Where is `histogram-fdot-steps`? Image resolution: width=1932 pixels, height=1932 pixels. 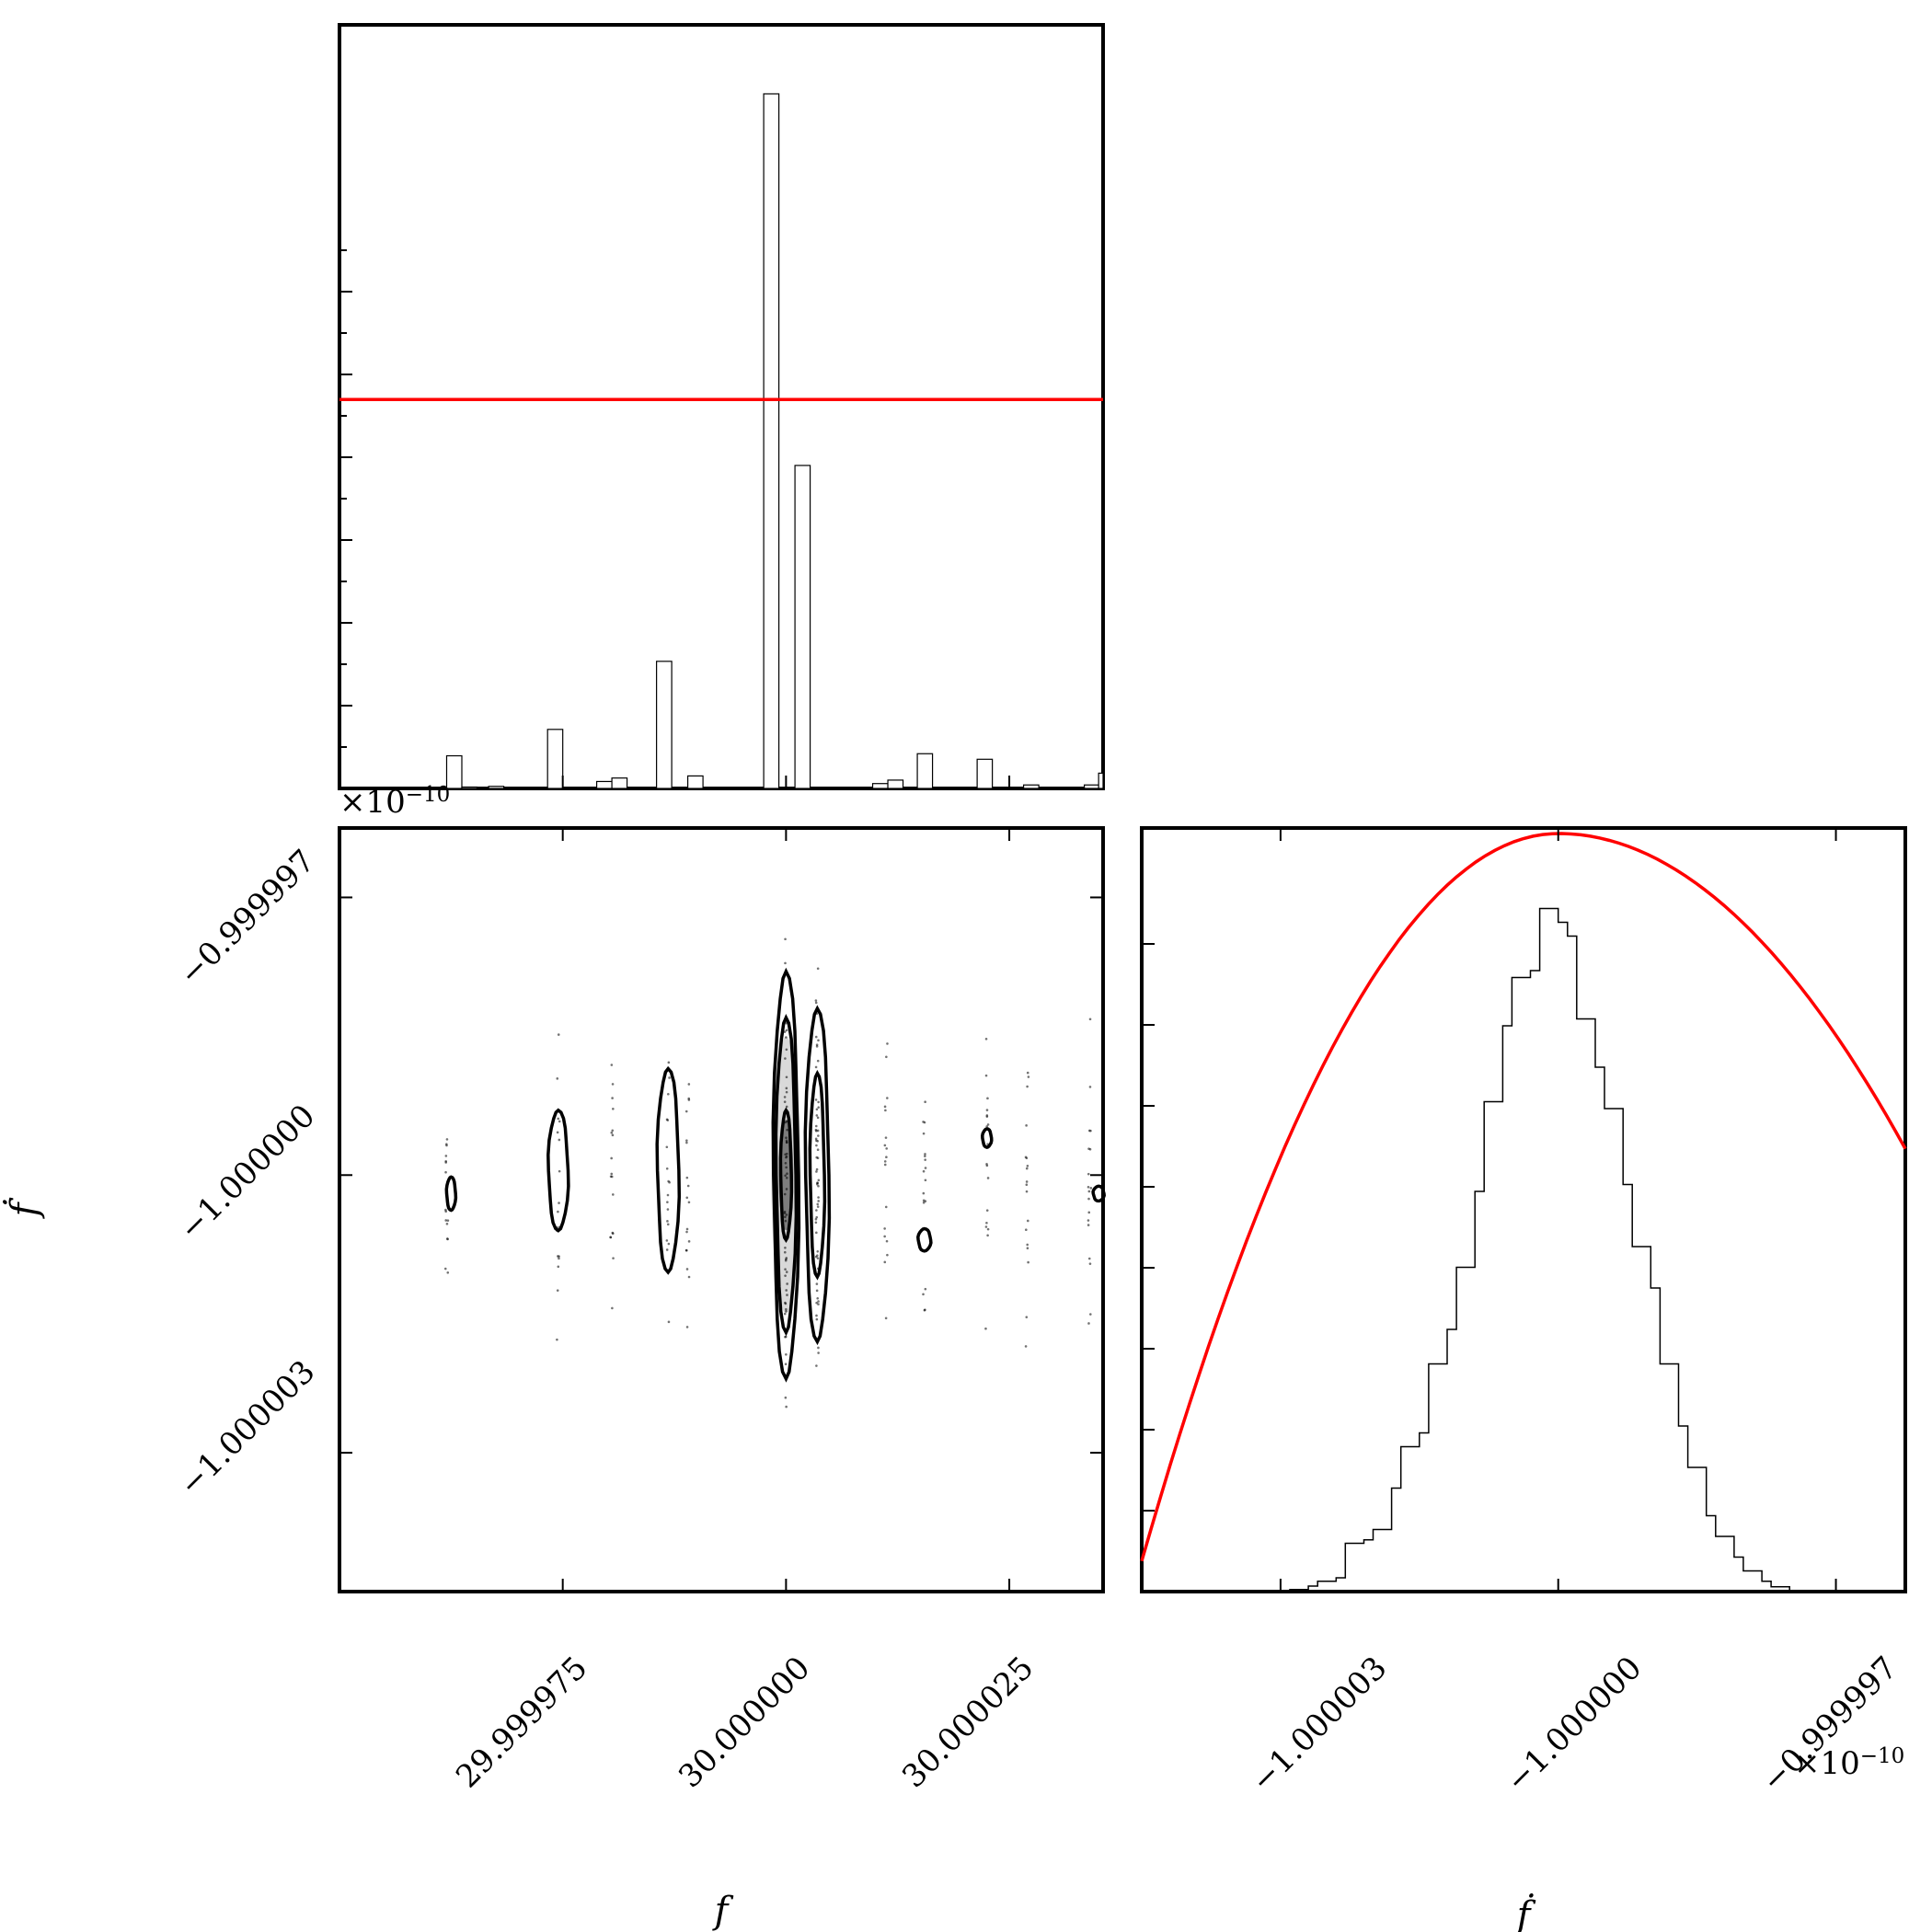
histogram-fdot-steps is located at coordinates (1523, 1250).